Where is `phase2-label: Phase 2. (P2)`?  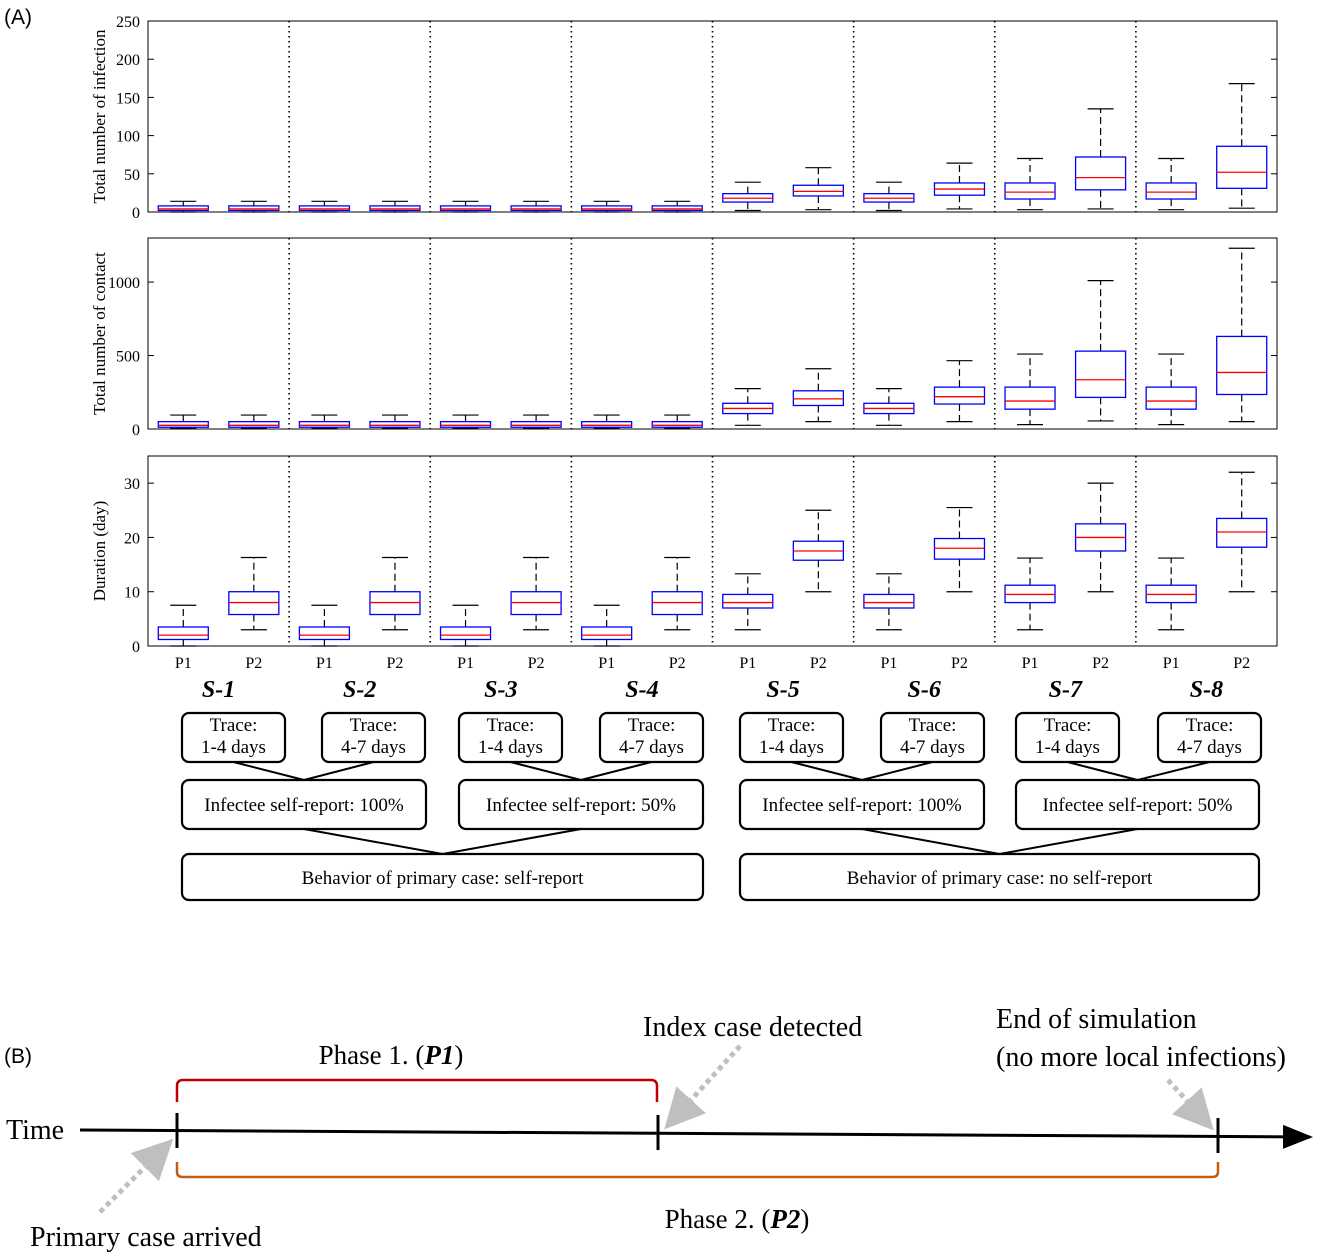
phase2-label: Phase 2. (P2) is located at coordinates (737, 1219).